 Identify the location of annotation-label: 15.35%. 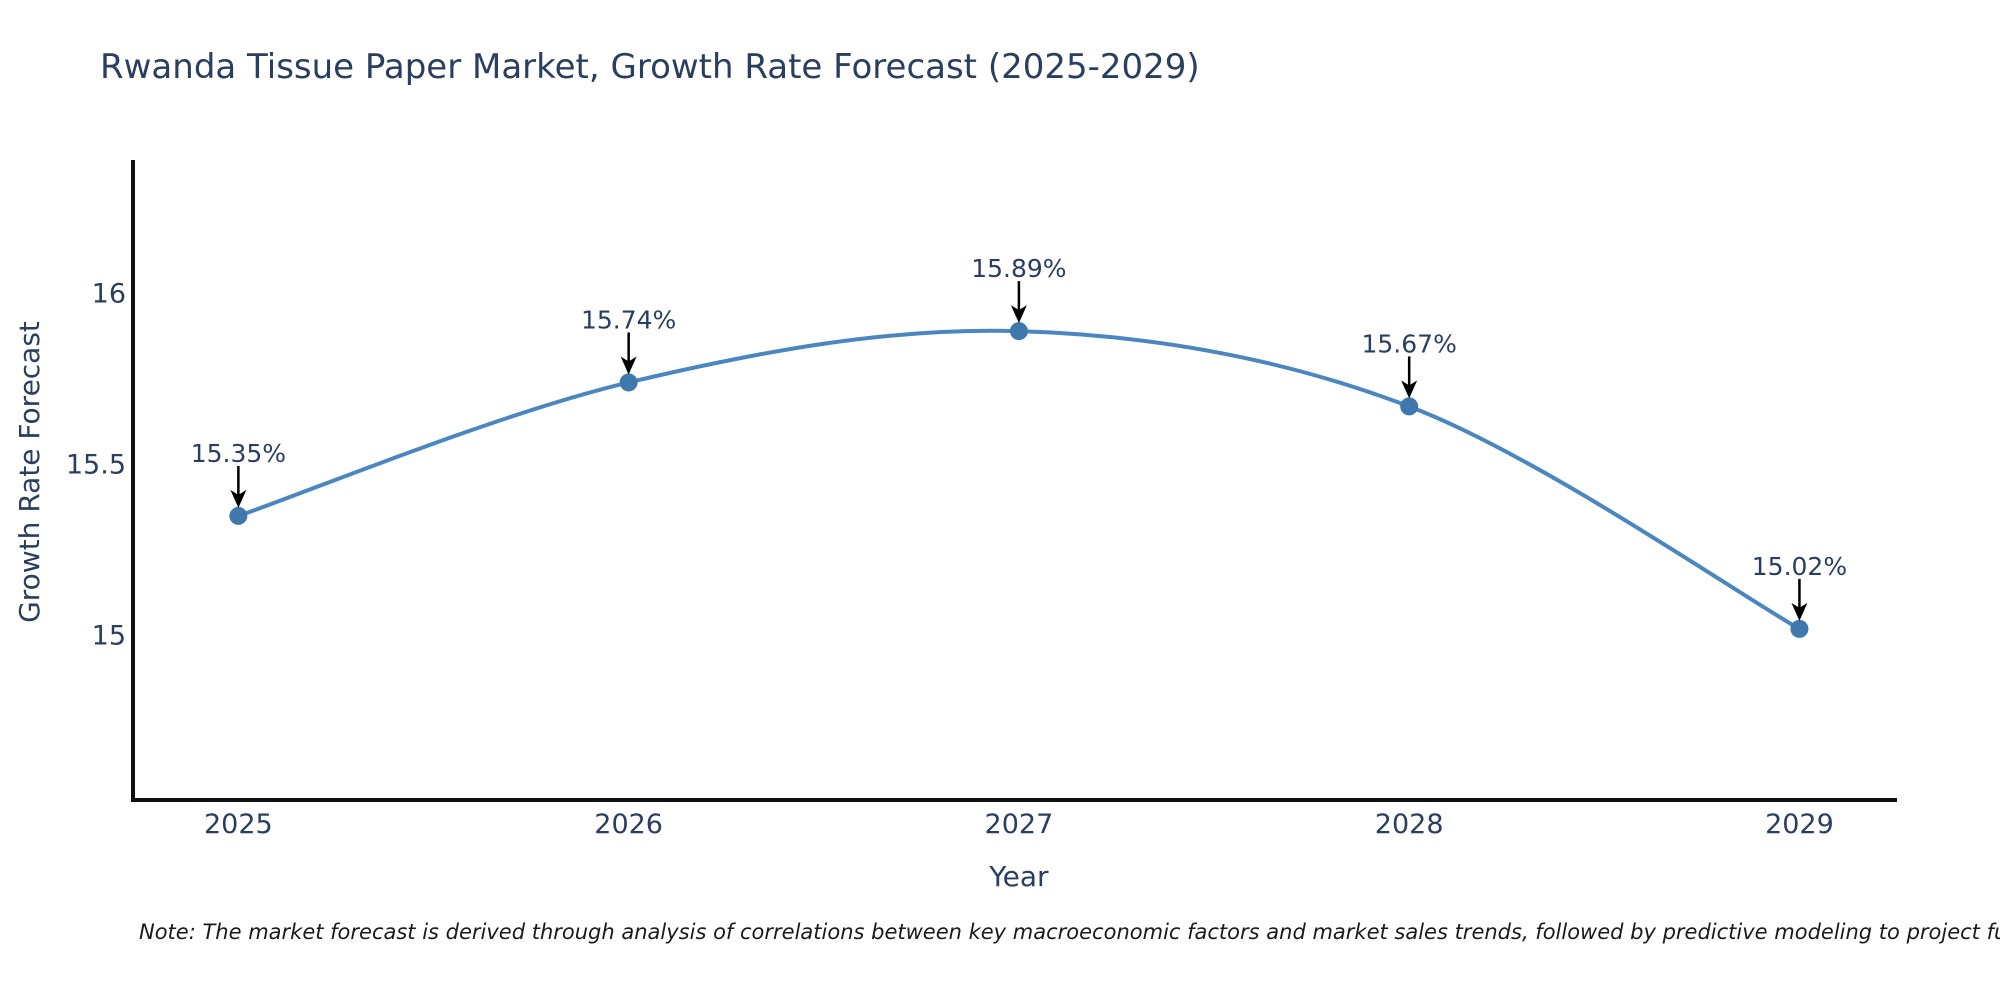
(238, 453).